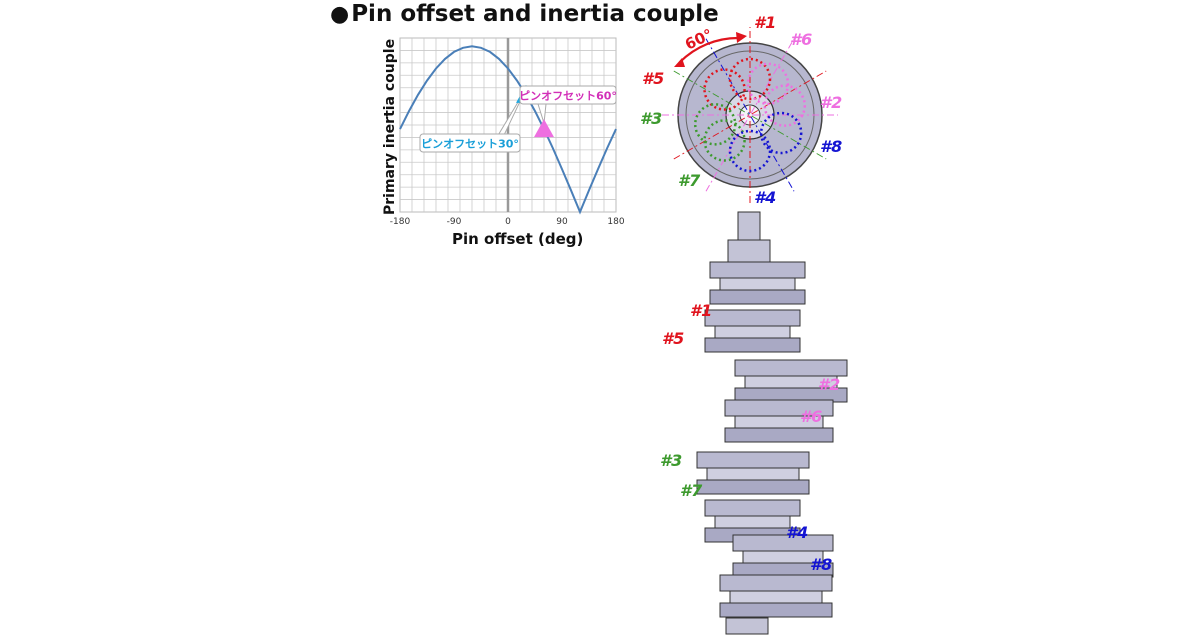  What do you see at coordinates (562, 222) in the screenshot?
I see `chart-x-tick-label: 90` at bounding box center [562, 222].